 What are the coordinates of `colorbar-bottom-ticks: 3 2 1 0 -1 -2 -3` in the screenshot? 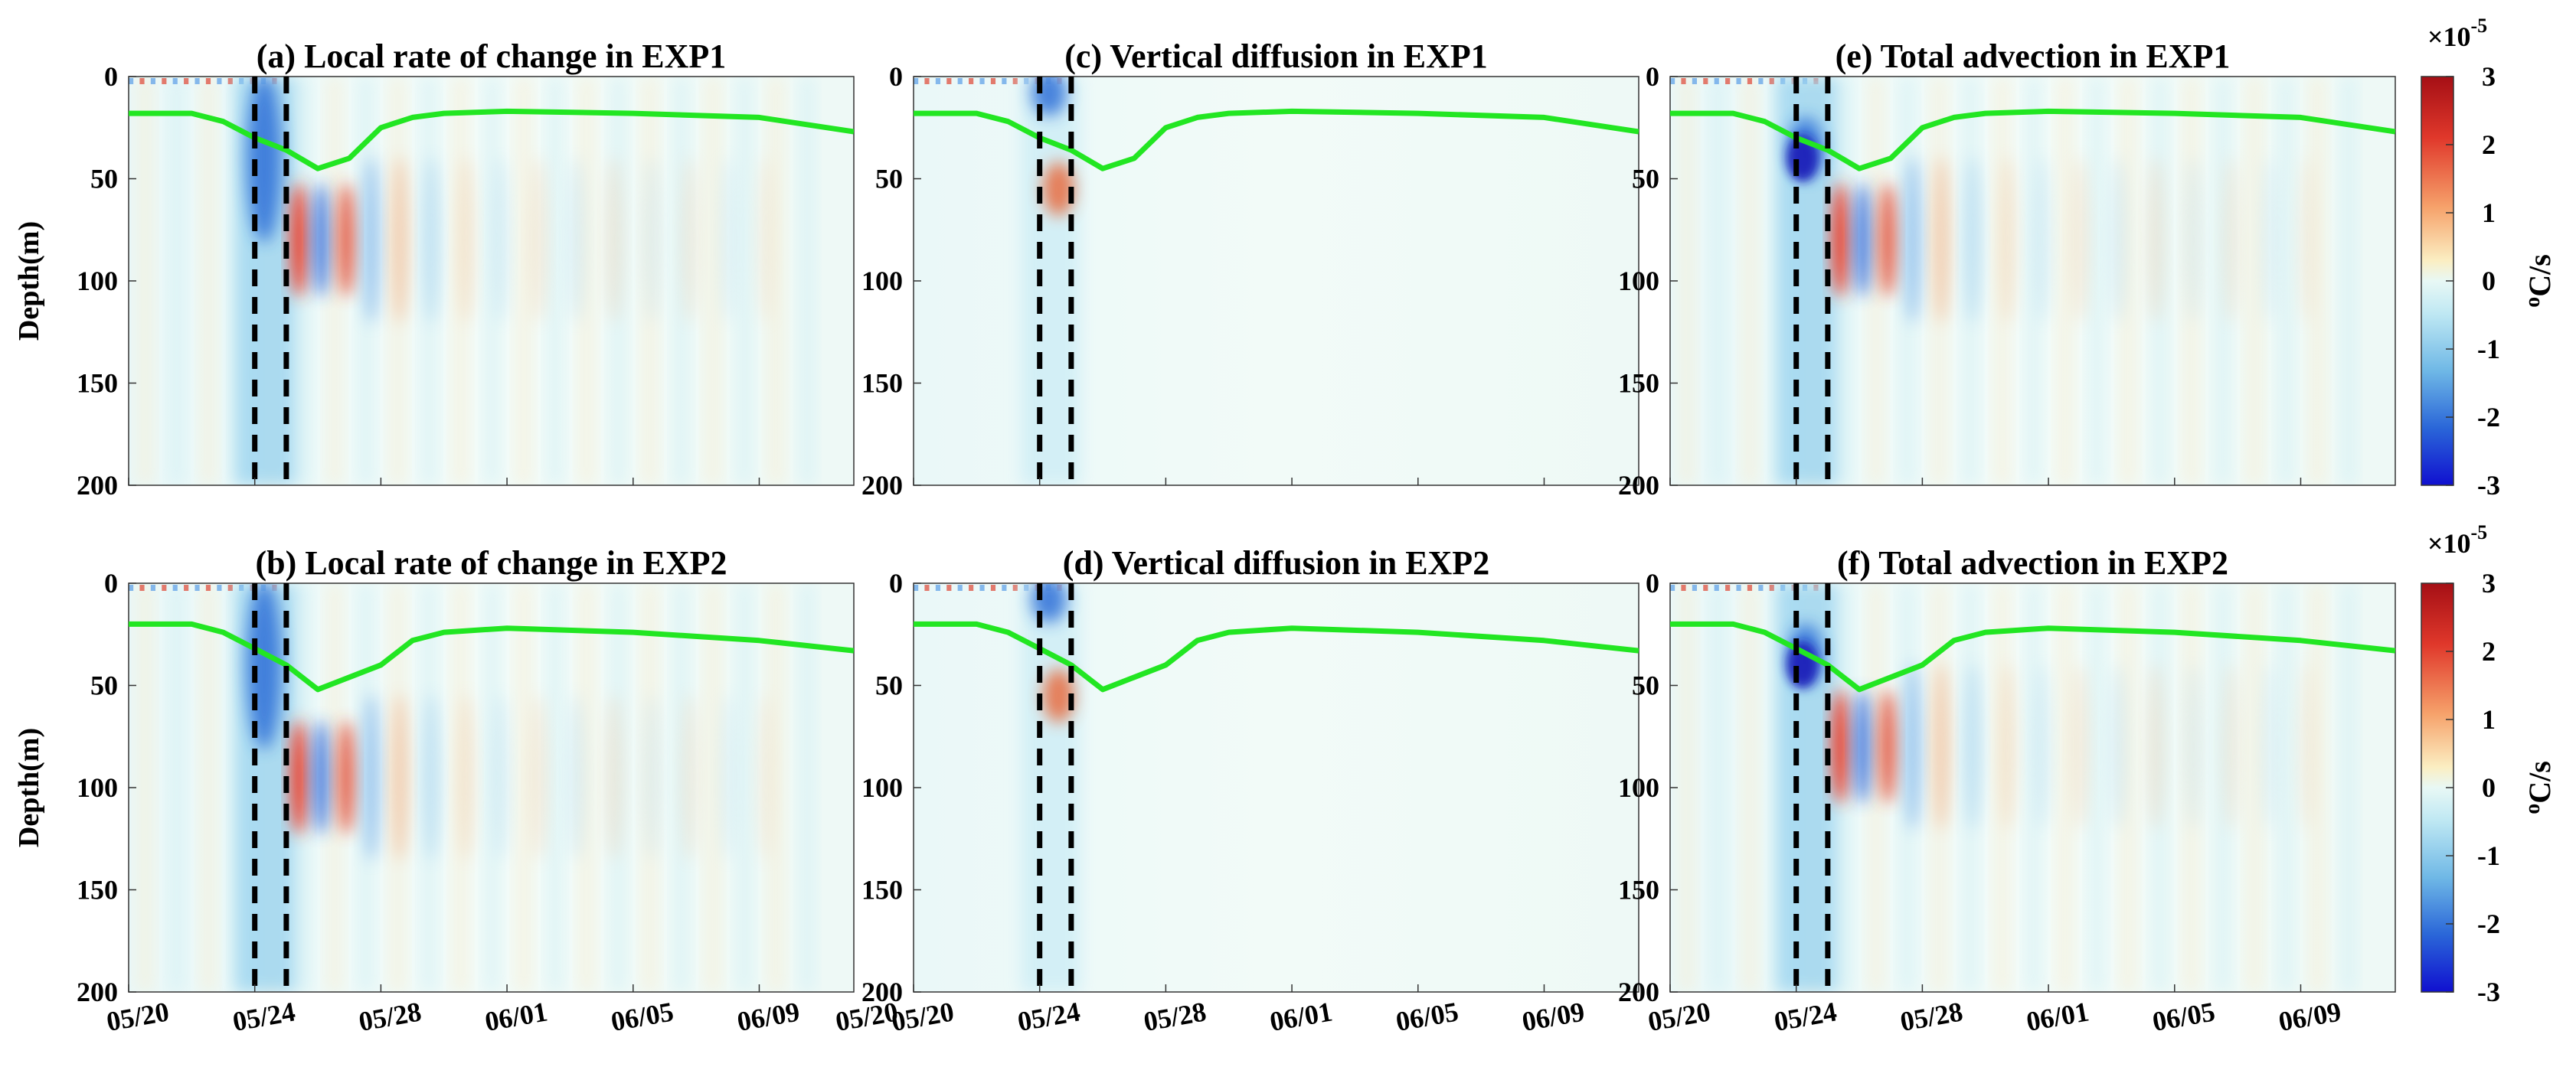 It's located at (2473, 787).